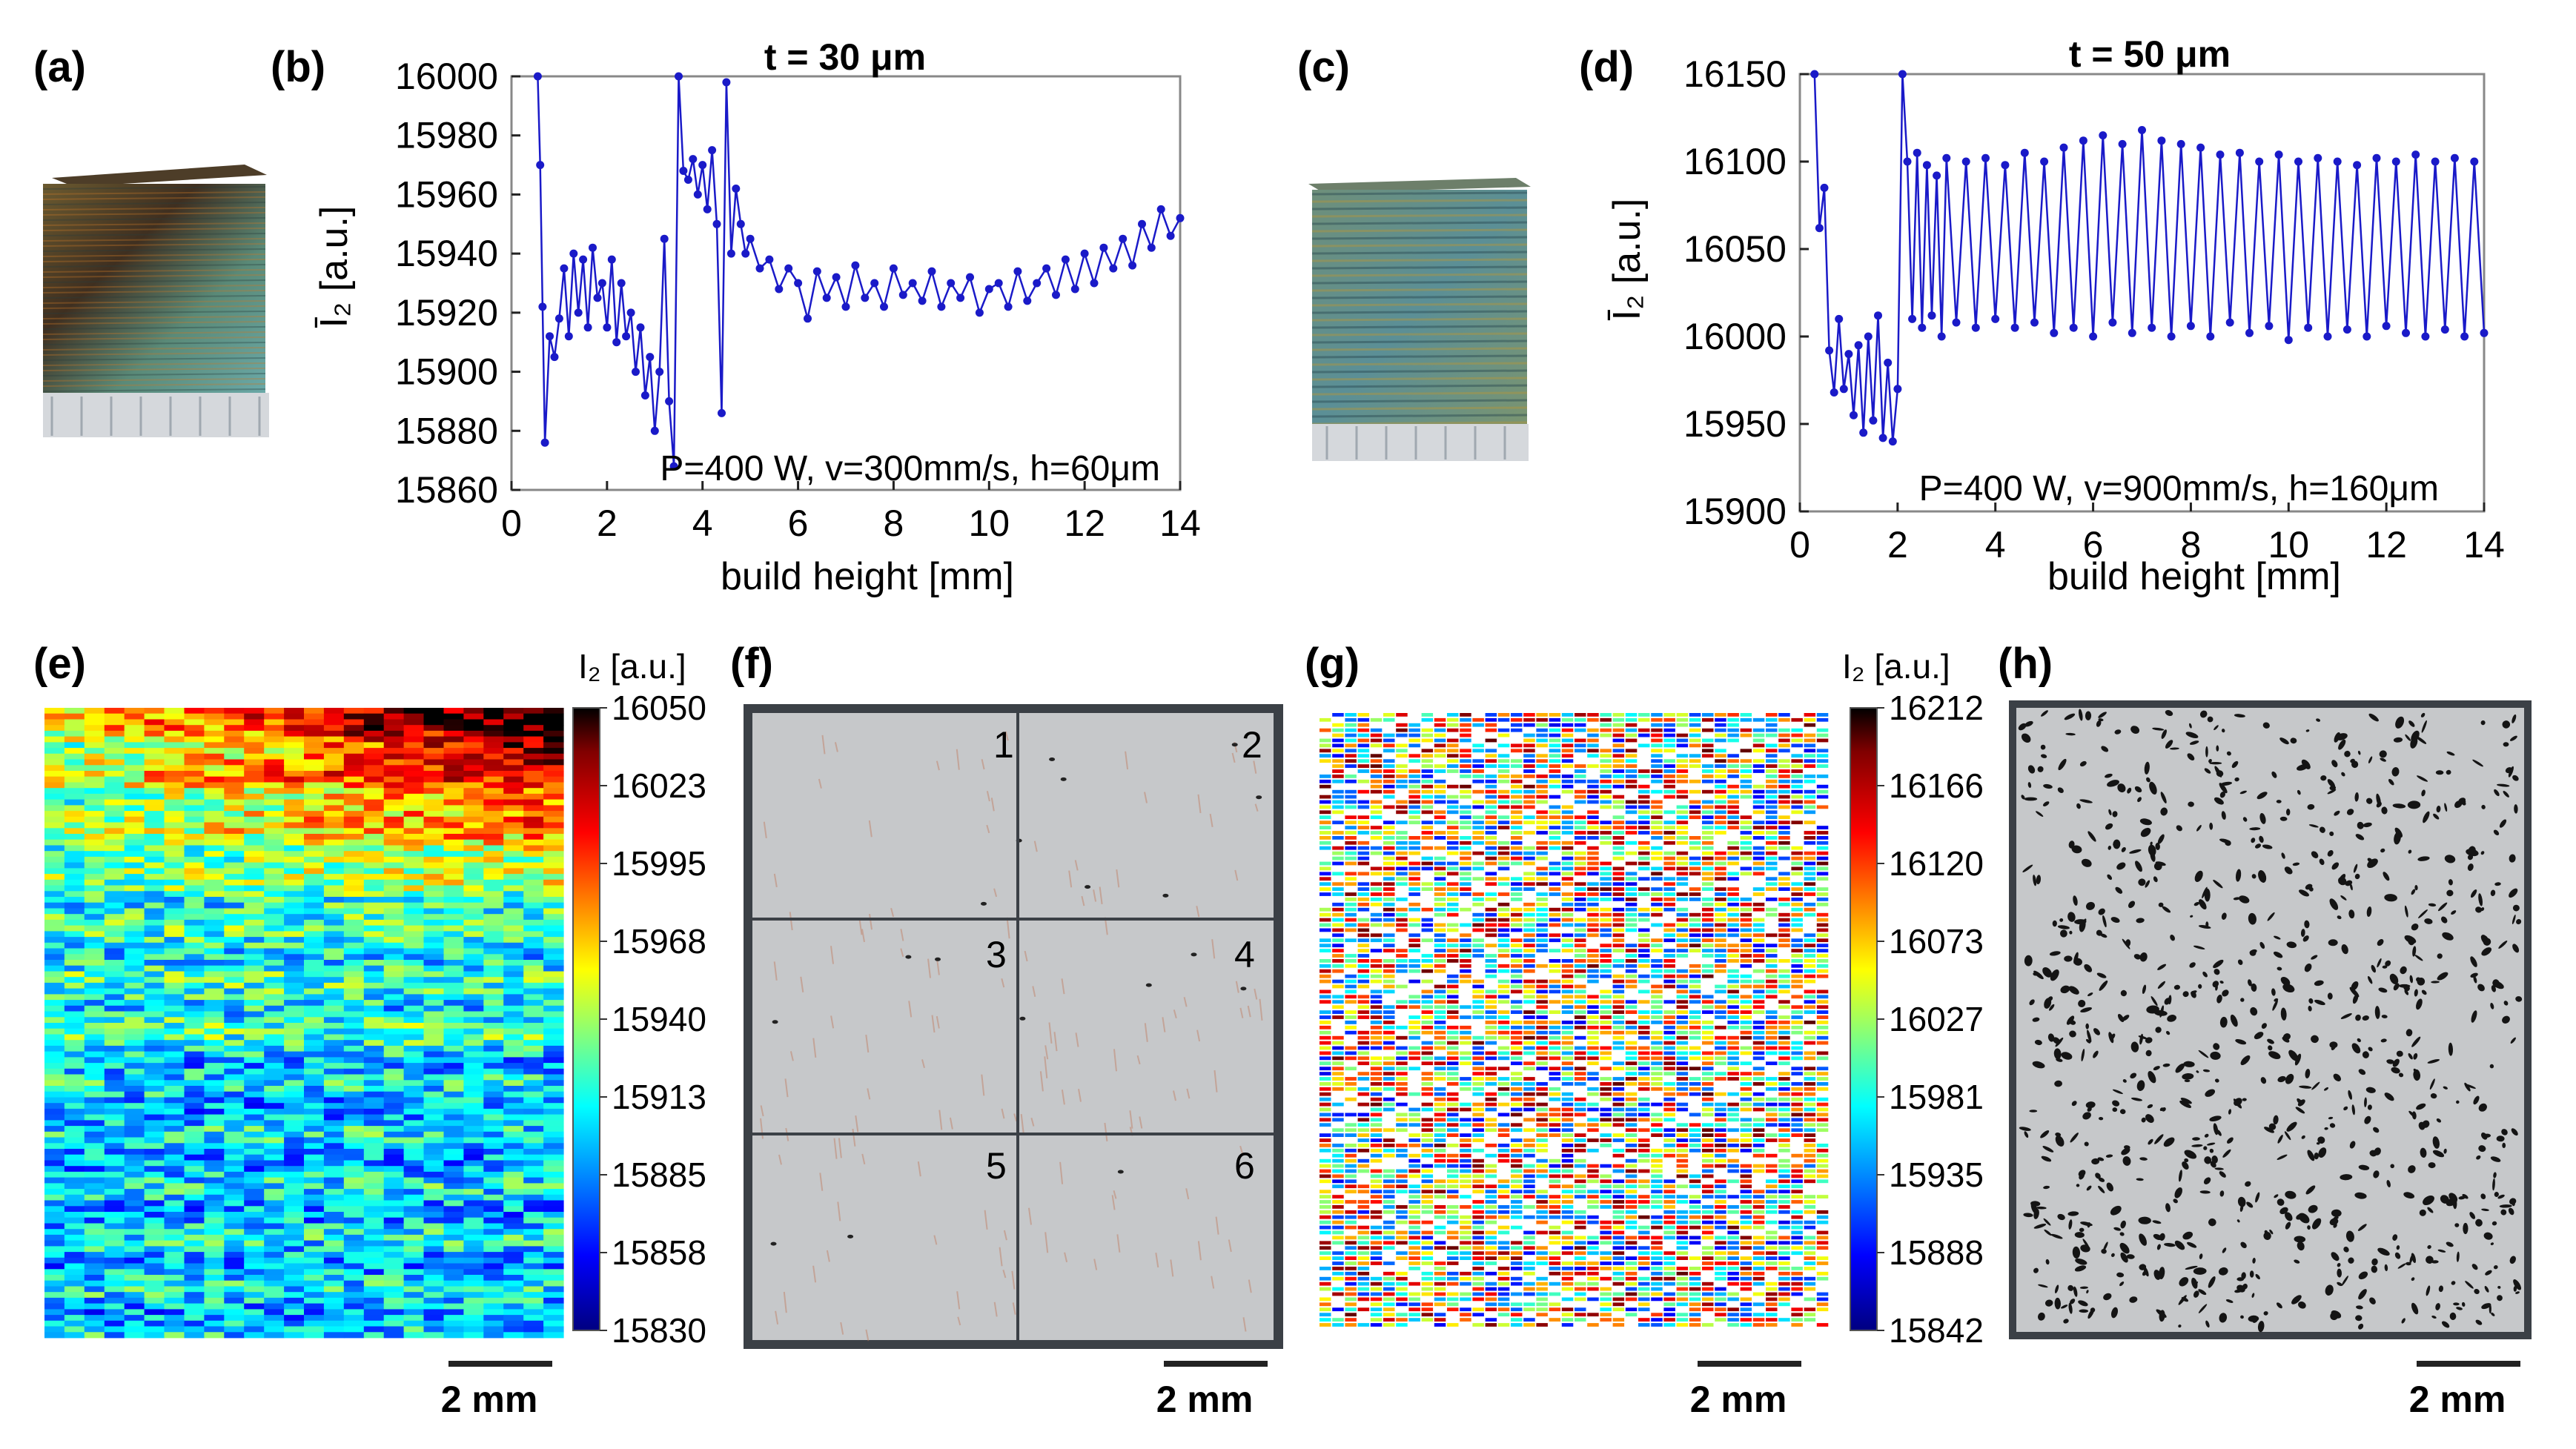  What do you see at coordinates (1735, 249) in the screenshot?
I see `chart-d-ytick-label: 16050` at bounding box center [1735, 249].